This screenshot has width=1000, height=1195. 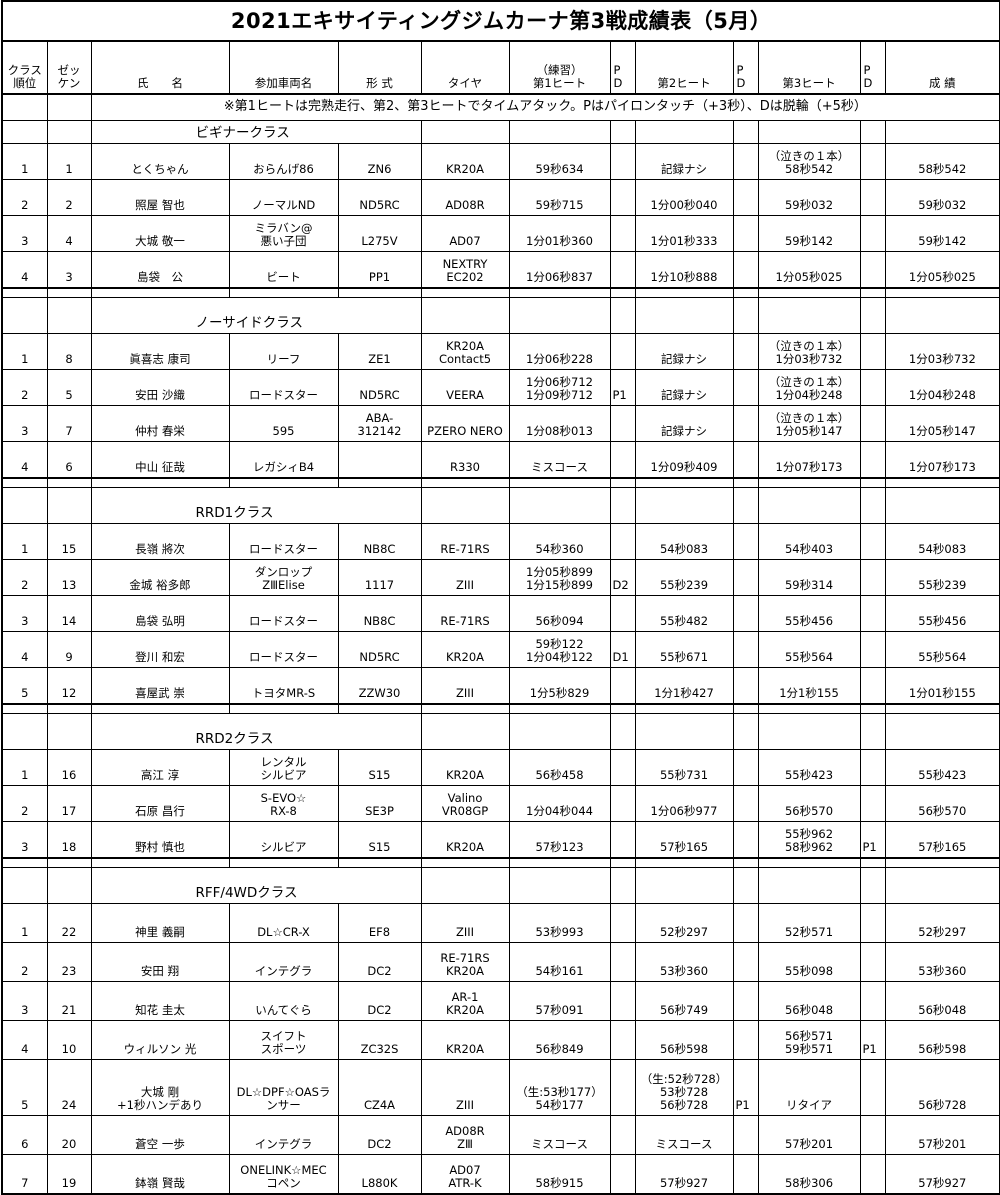 I want to click on tire-cell: Valino VR08GP, so click(x=465, y=803).